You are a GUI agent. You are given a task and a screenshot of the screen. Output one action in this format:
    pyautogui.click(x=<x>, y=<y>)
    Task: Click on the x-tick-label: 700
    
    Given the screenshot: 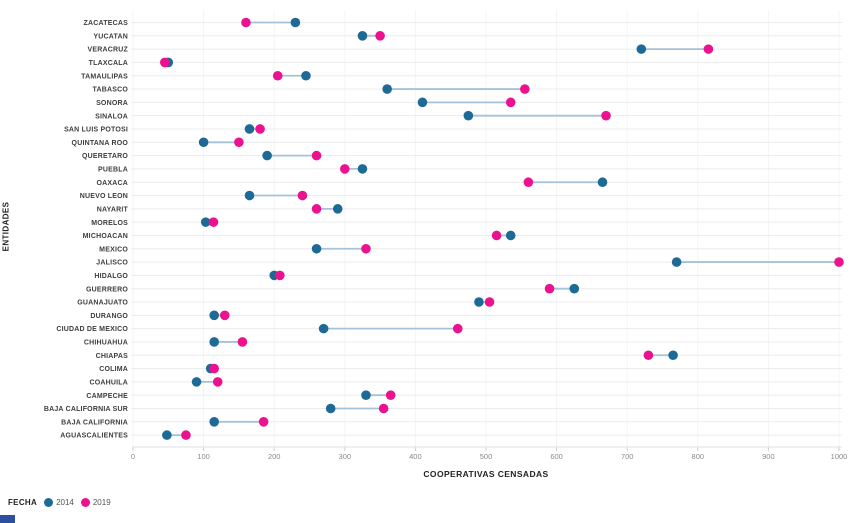 What is the action you would take?
    pyautogui.click(x=627, y=456)
    